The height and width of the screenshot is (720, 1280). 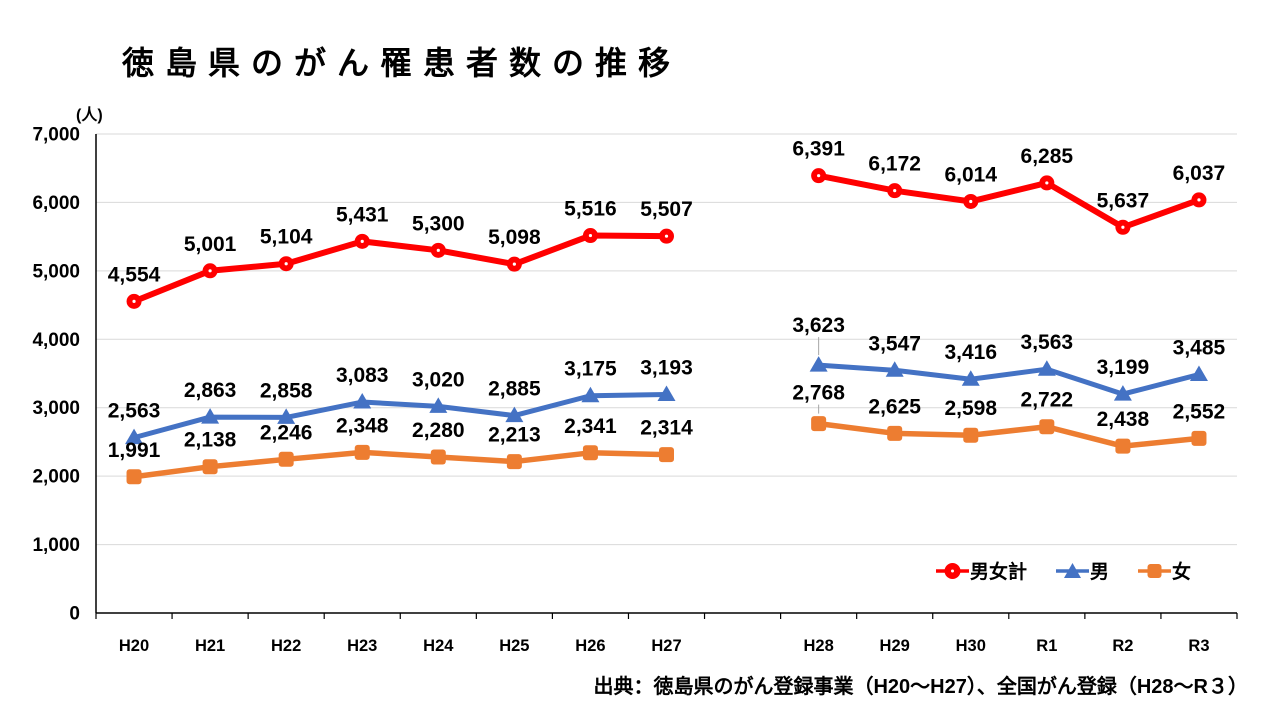 I want to click on data-label-total: 6,037, so click(x=1199, y=173).